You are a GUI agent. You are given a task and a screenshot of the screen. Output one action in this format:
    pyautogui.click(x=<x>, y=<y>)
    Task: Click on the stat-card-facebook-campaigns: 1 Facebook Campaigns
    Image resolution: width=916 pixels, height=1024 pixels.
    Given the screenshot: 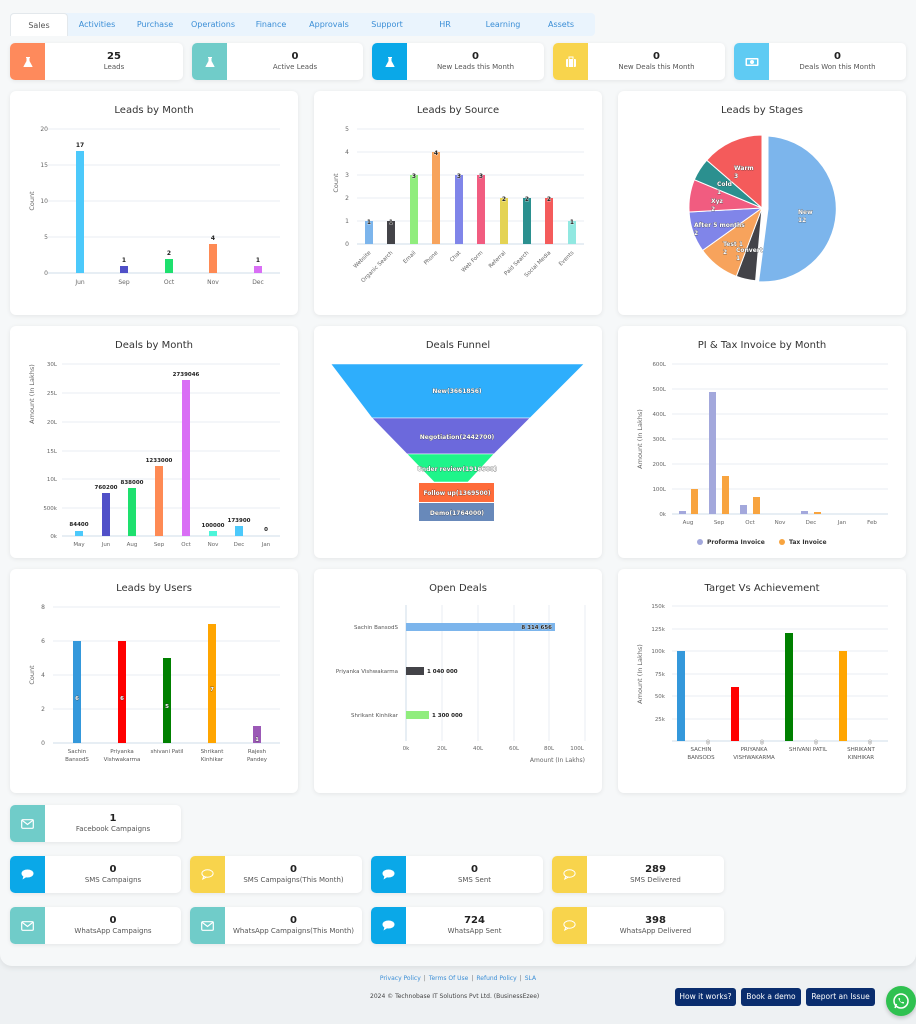 What is the action you would take?
    pyautogui.click(x=95, y=823)
    